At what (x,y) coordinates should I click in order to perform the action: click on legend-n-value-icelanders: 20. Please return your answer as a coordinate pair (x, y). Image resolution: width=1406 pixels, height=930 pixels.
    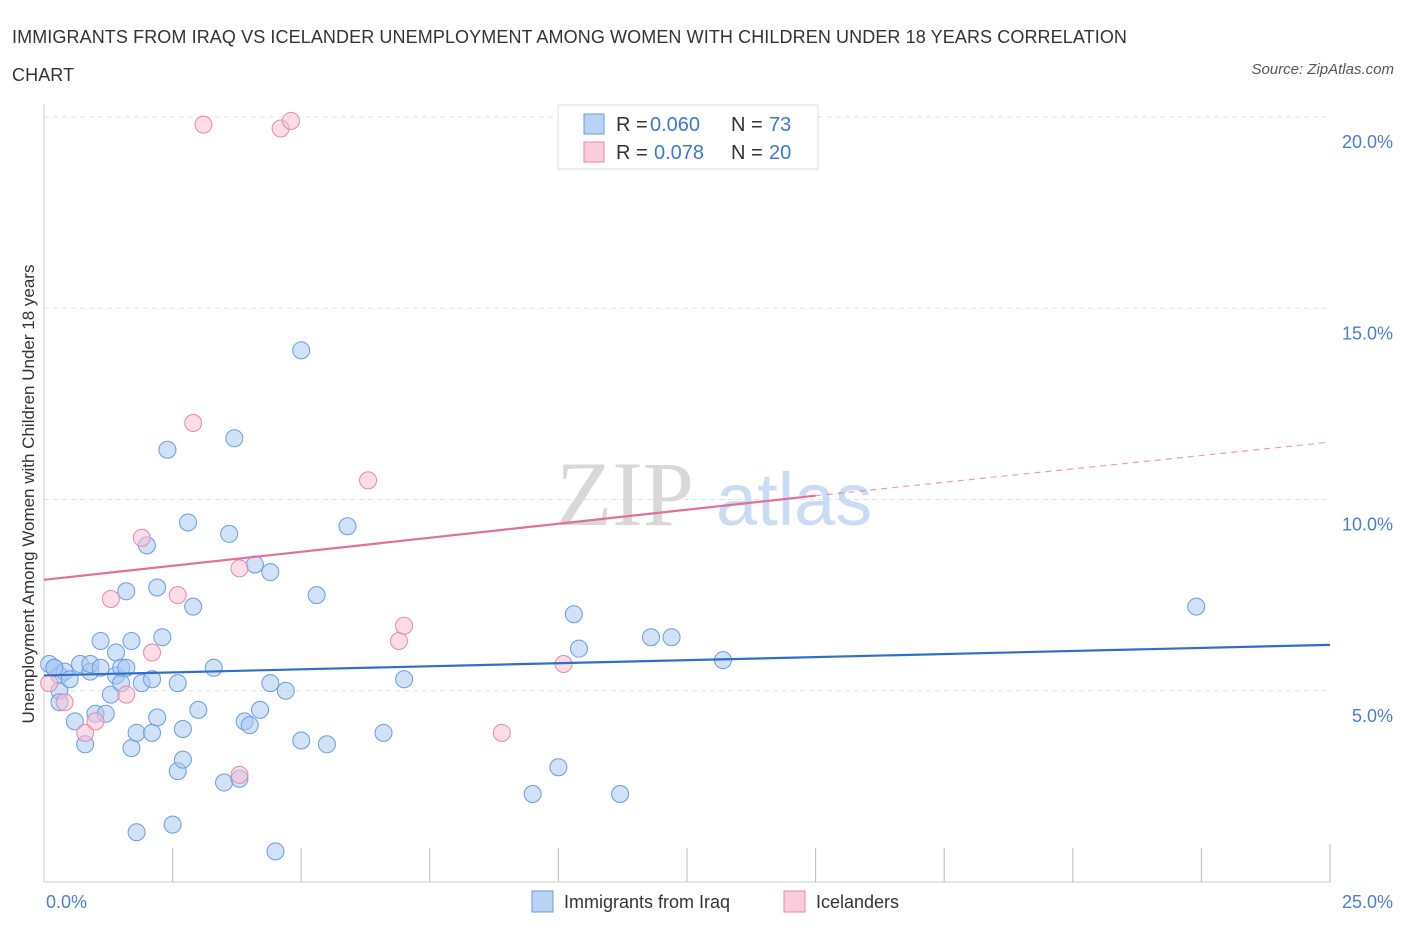
    Looking at the image, I should click on (780, 153).